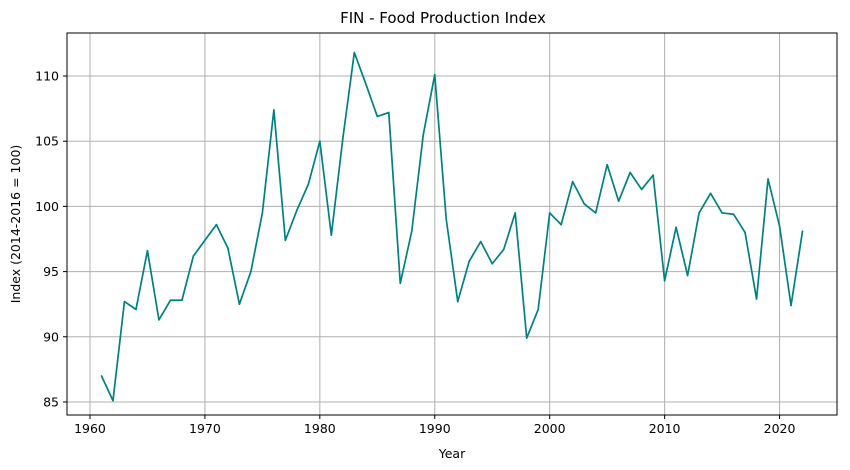  What do you see at coordinates (15, 224) in the screenshot?
I see `y-axis-title: Index (2014-2016 = 100)` at bounding box center [15, 224].